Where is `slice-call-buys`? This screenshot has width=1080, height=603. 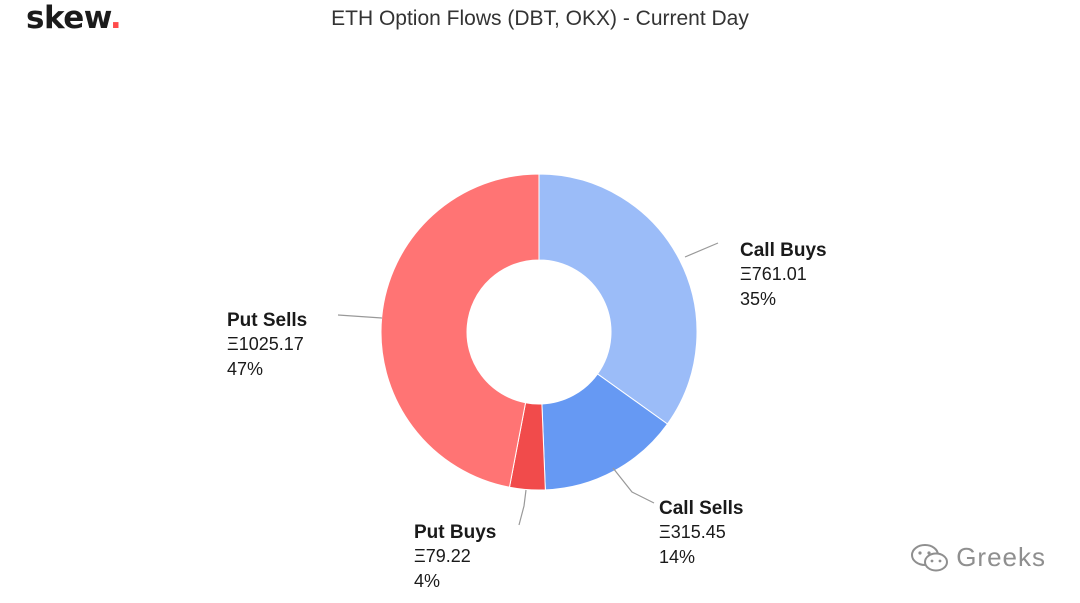 slice-call-buys is located at coordinates (618, 299).